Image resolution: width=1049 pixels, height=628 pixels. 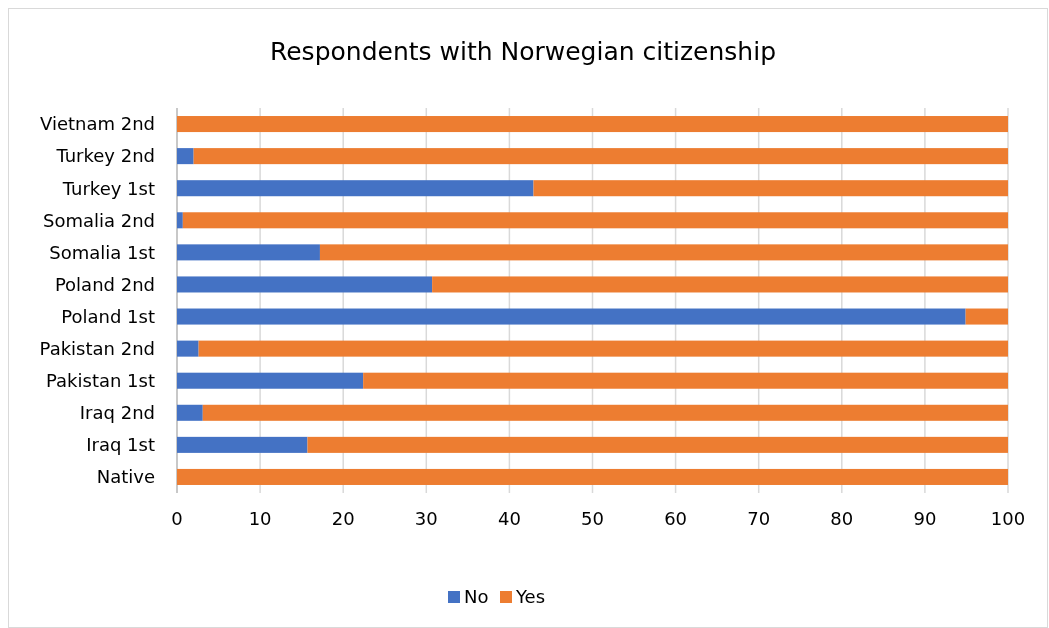 I want to click on x-tick-label: 40, so click(x=509, y=518).